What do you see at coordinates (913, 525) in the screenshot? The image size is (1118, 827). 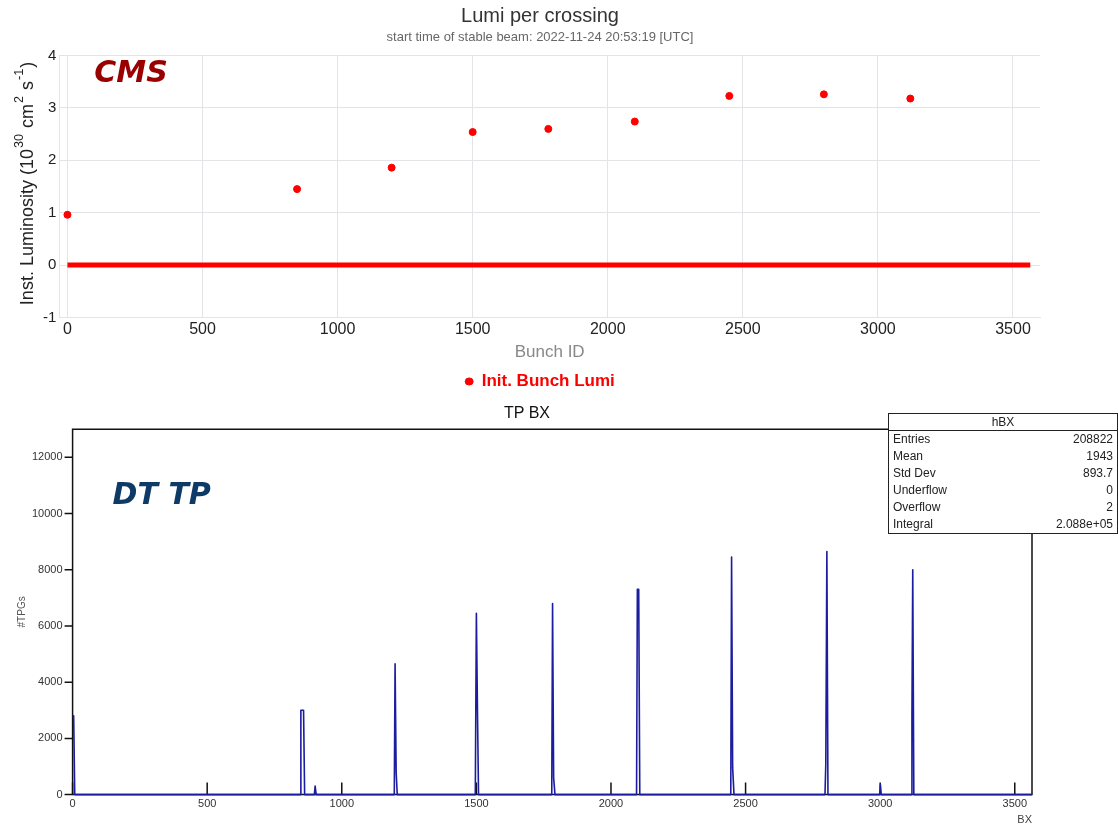 I see `annotation: Integral` at bounding box center [913, 525].